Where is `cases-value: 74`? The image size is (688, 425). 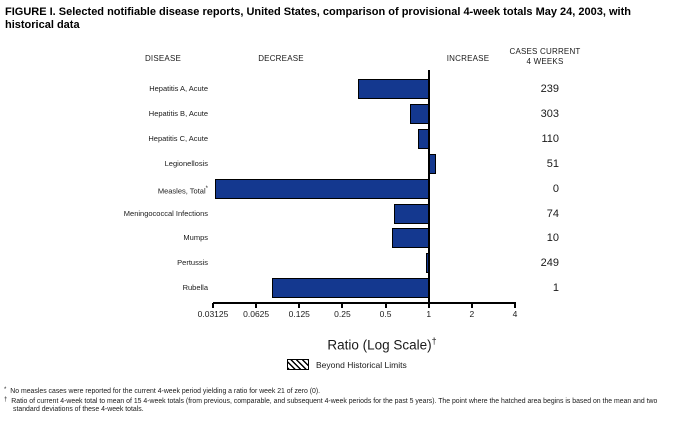
cases-value: 74 is located at coordinates (552, 213).